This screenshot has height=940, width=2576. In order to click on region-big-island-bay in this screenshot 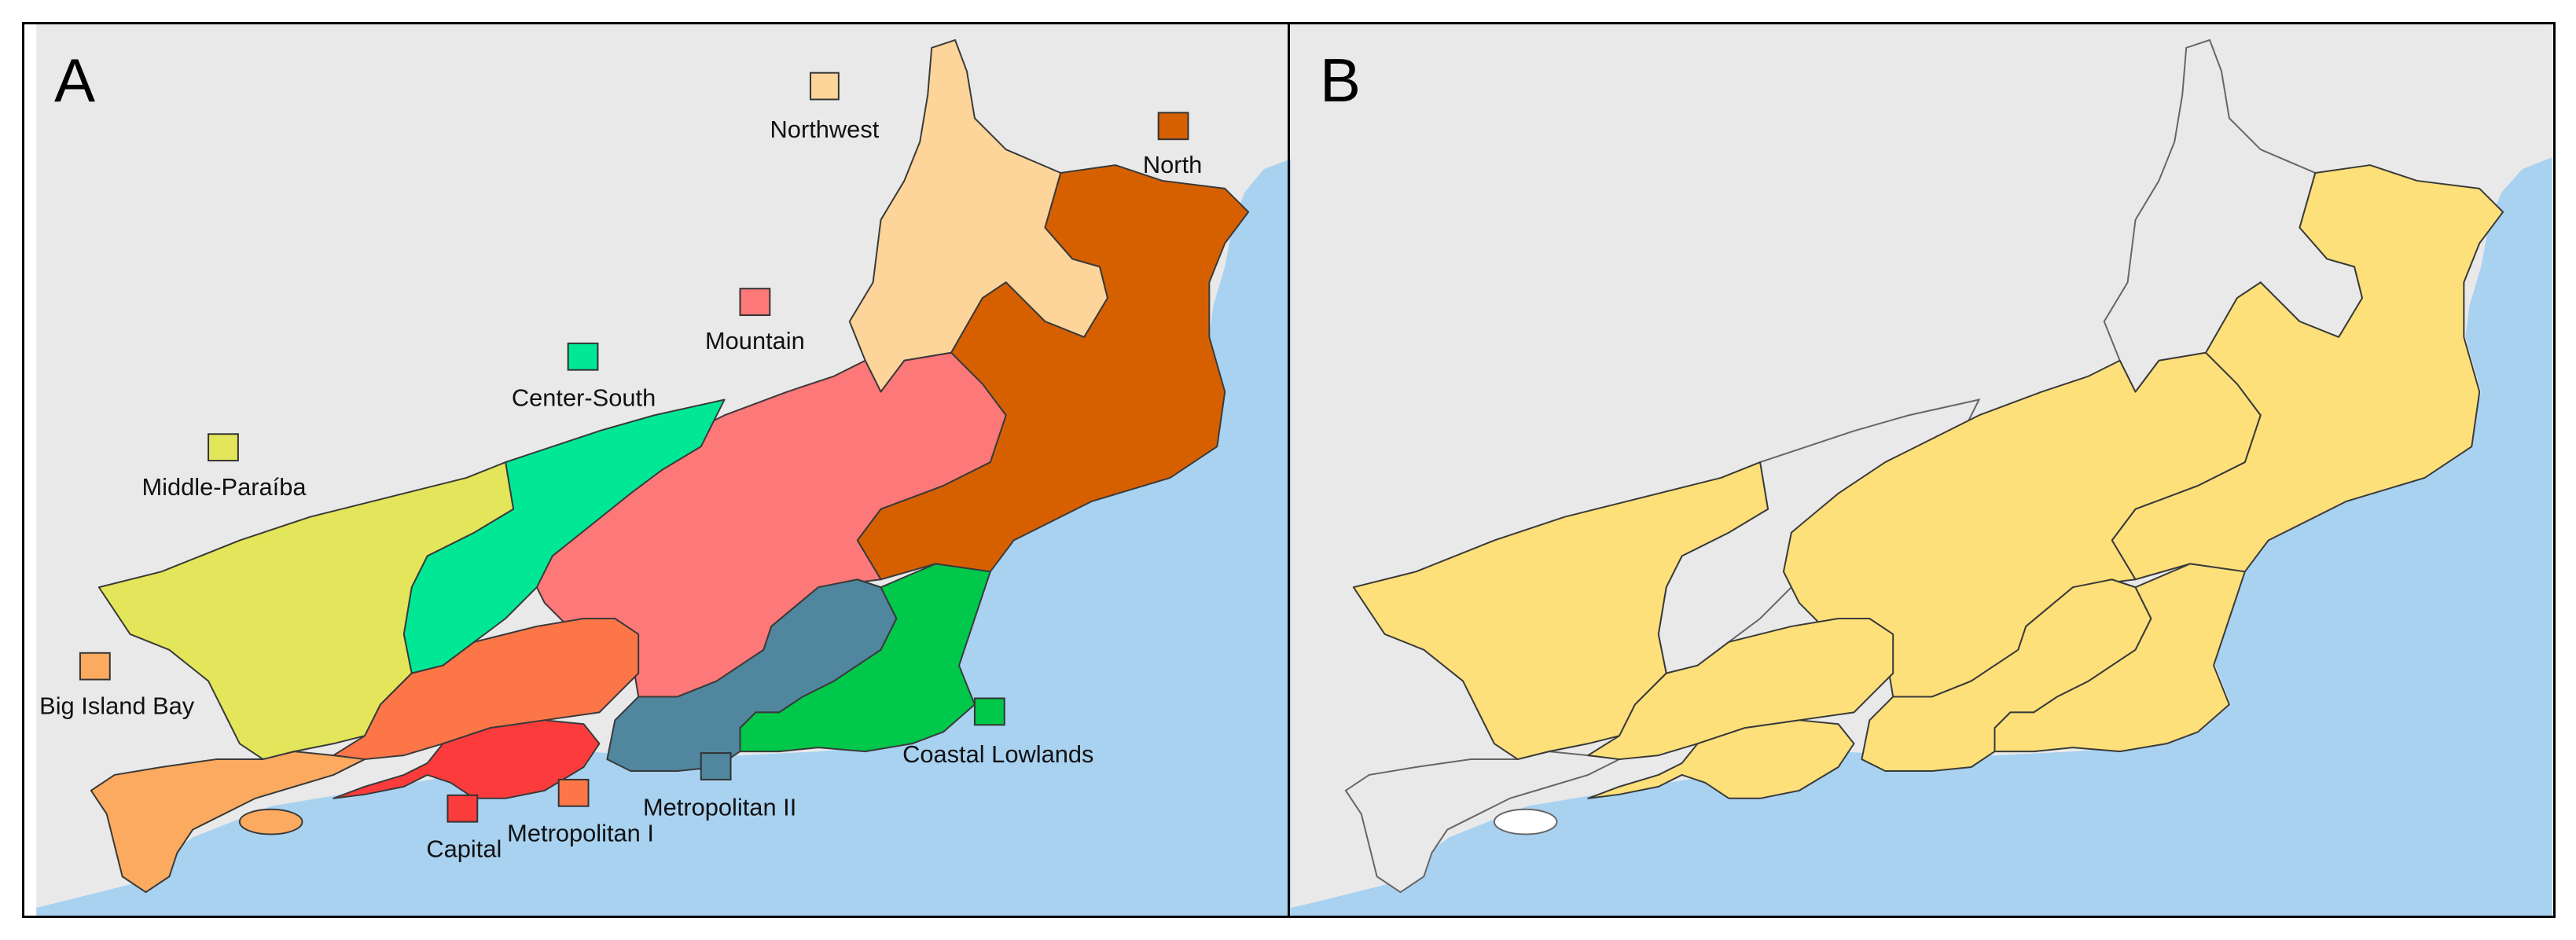, I will do `click(228, 822)`.